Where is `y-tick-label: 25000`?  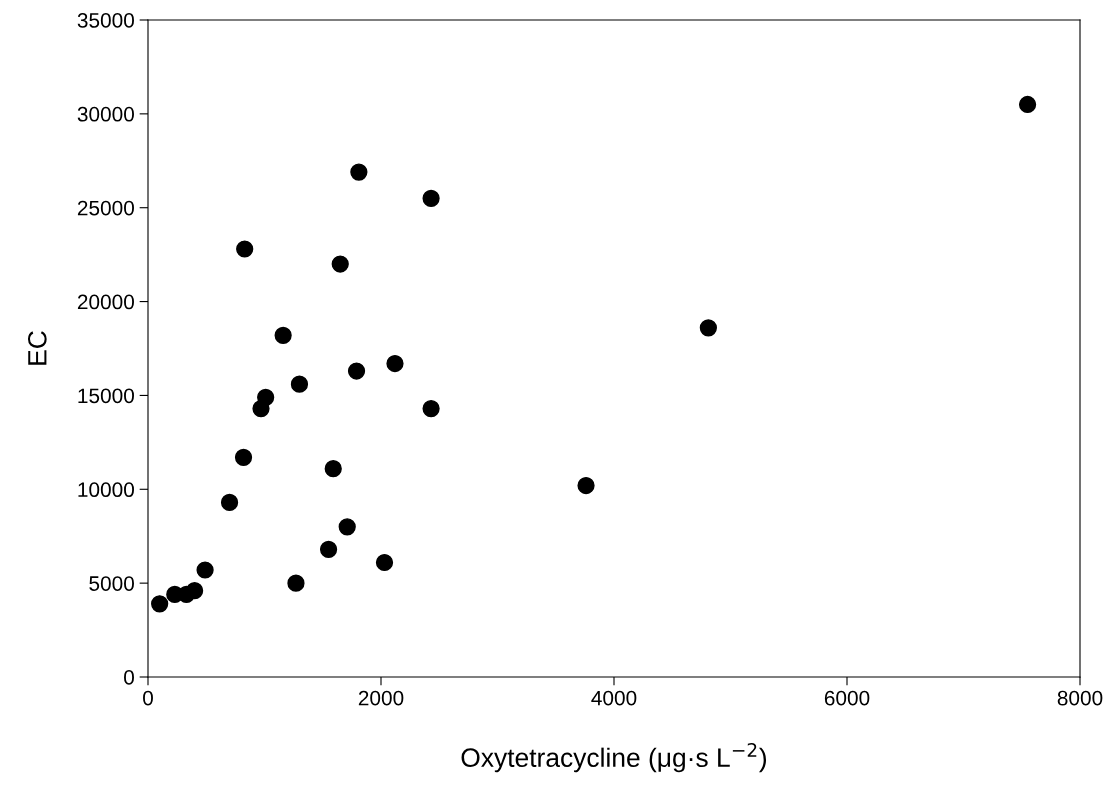 y-tick-label: 25000 is located at coordinates (105, 208).